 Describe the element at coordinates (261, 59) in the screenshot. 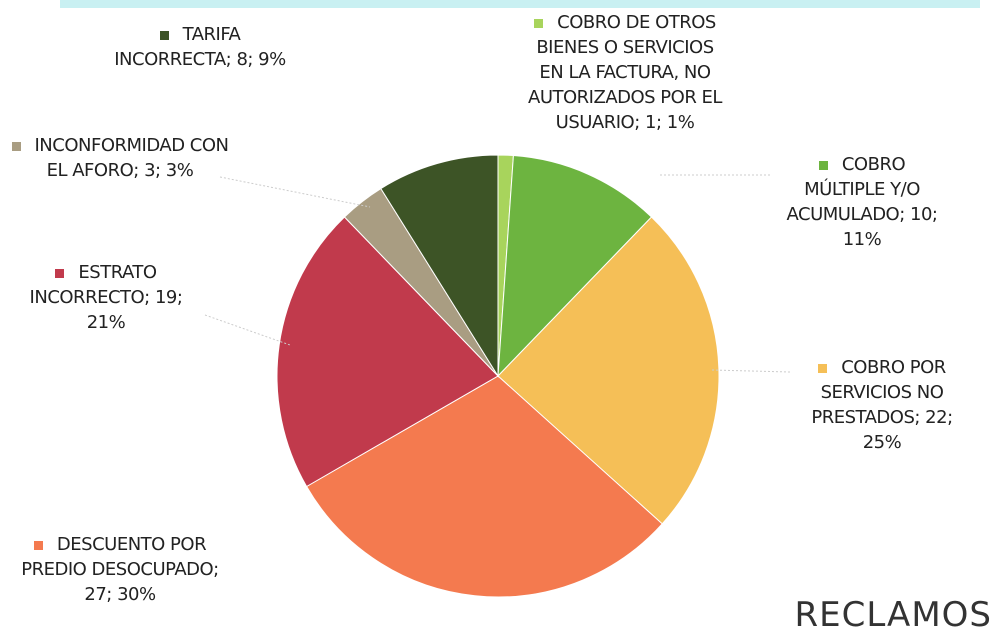

I see `slice-value-label: 8; 9%` at that location.